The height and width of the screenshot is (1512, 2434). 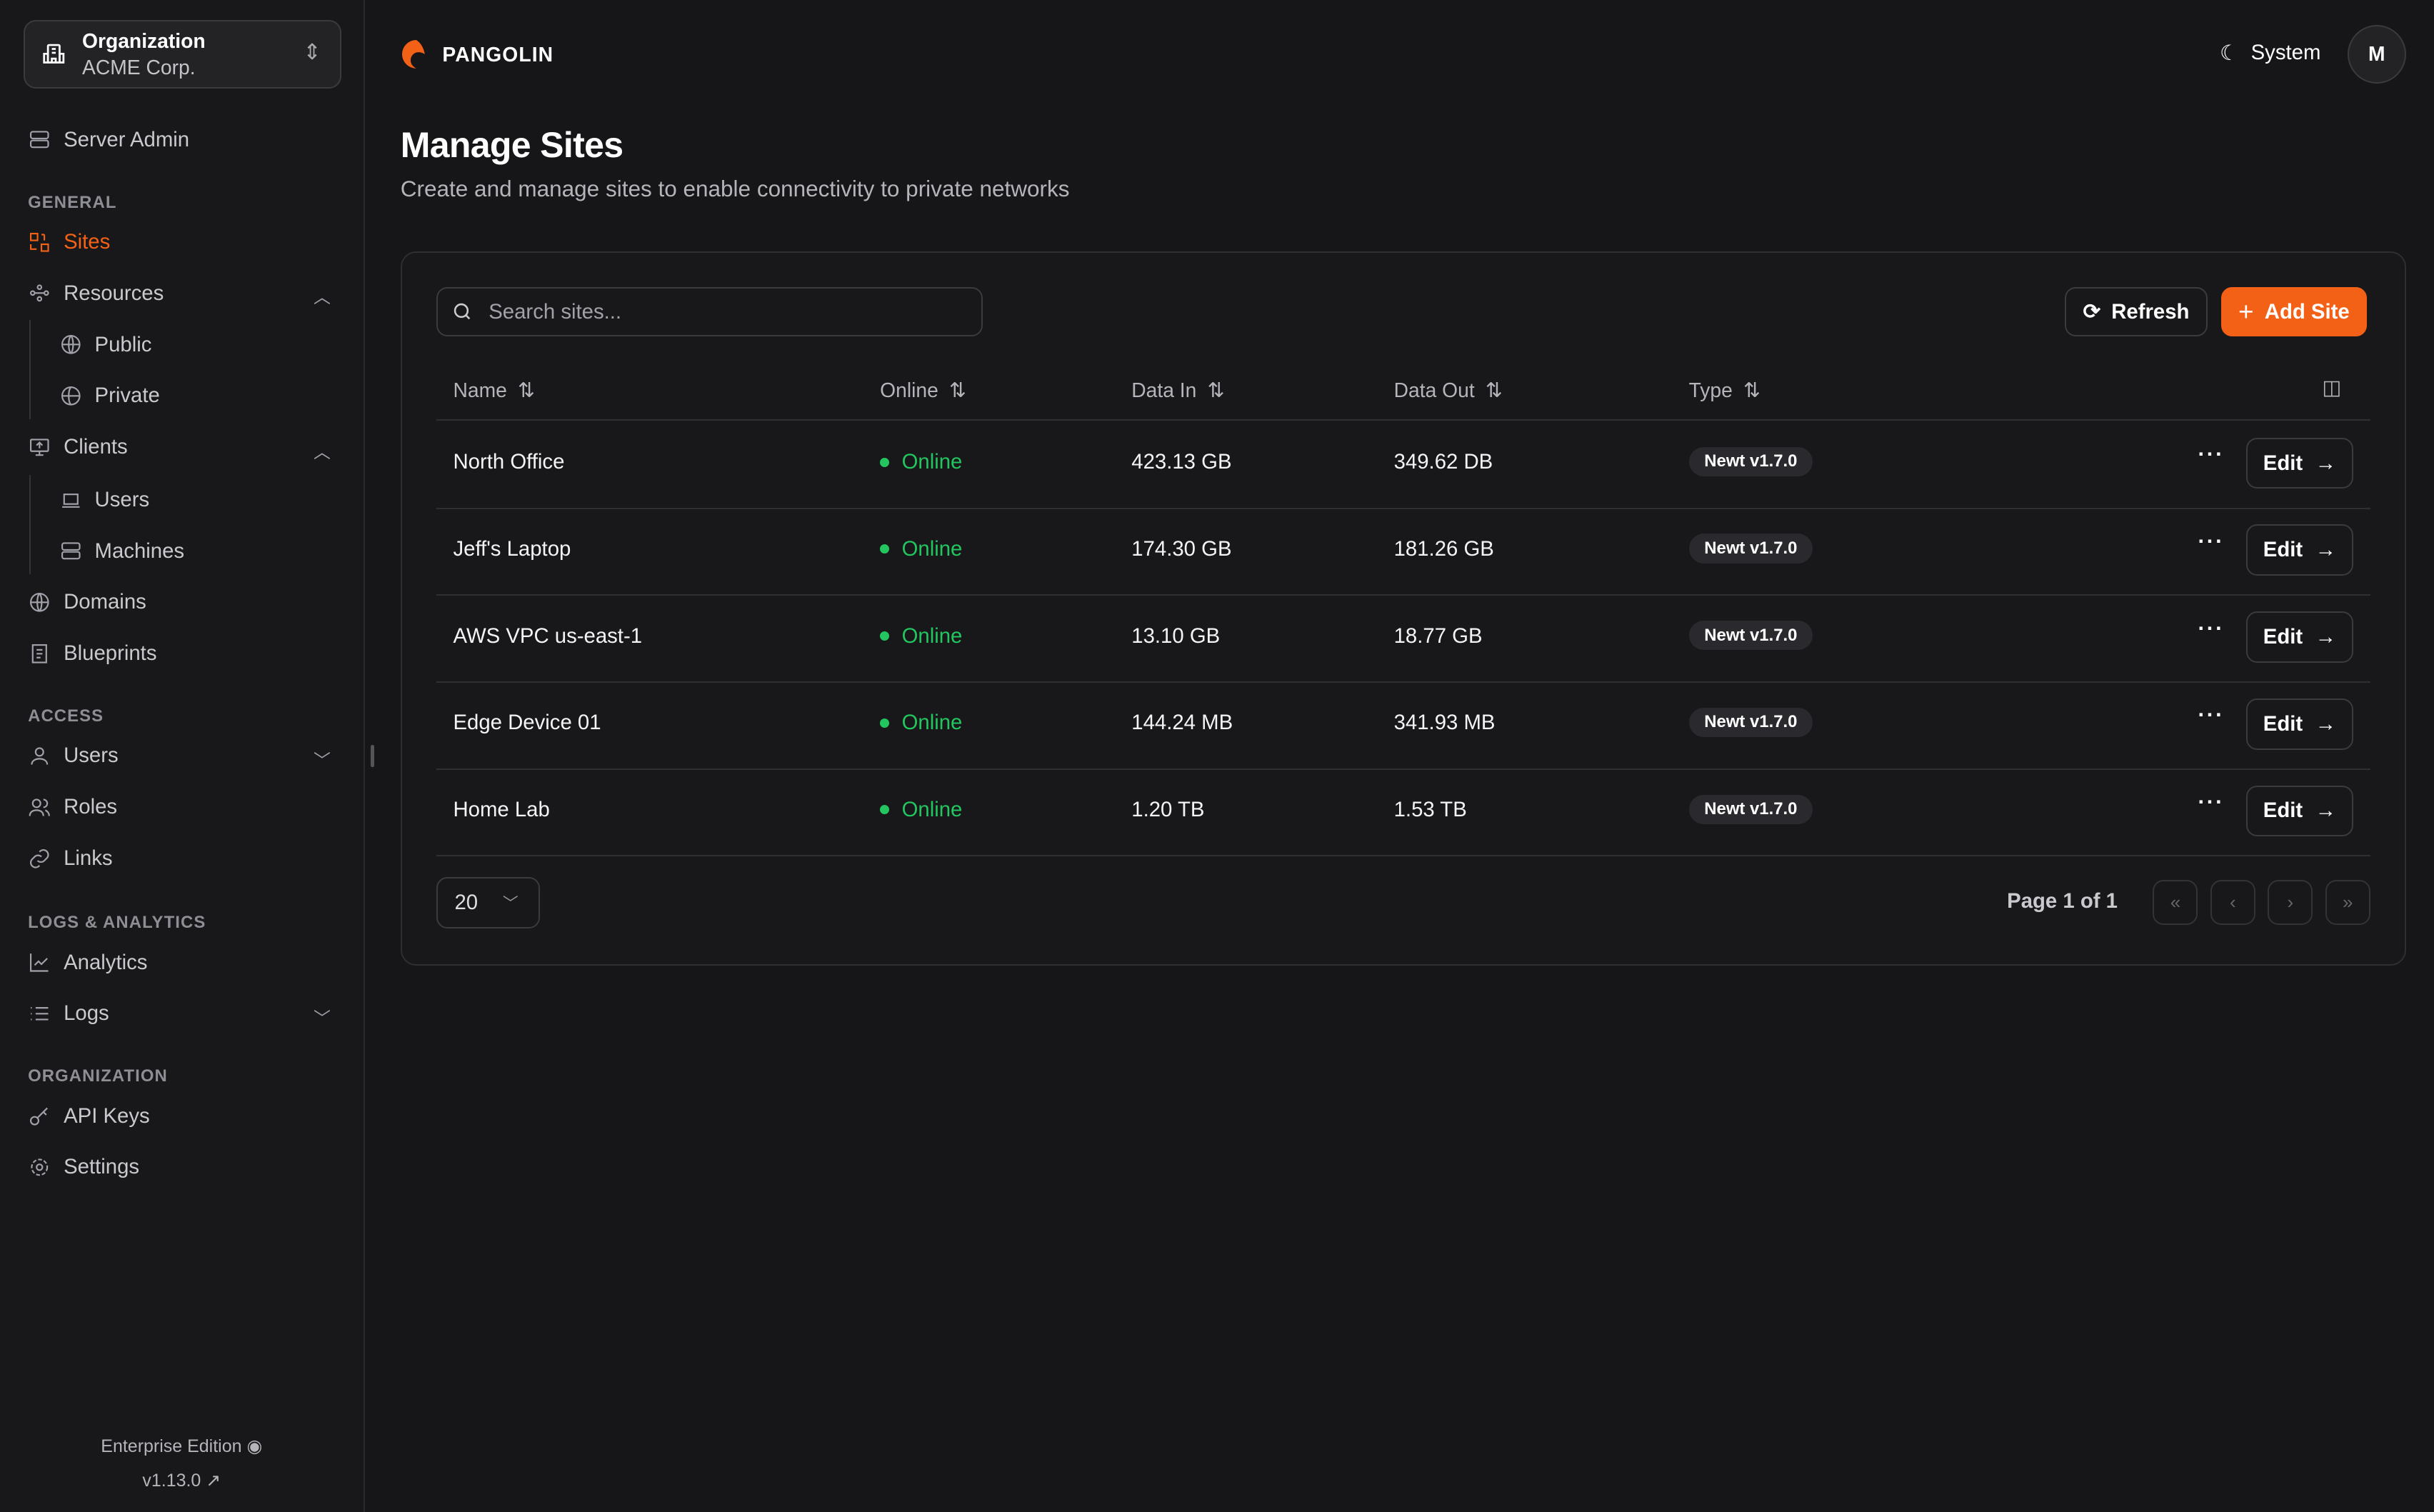 I want to click on org-selector: Organization ACME Corp. ⇕, so click(x=182, y=54).